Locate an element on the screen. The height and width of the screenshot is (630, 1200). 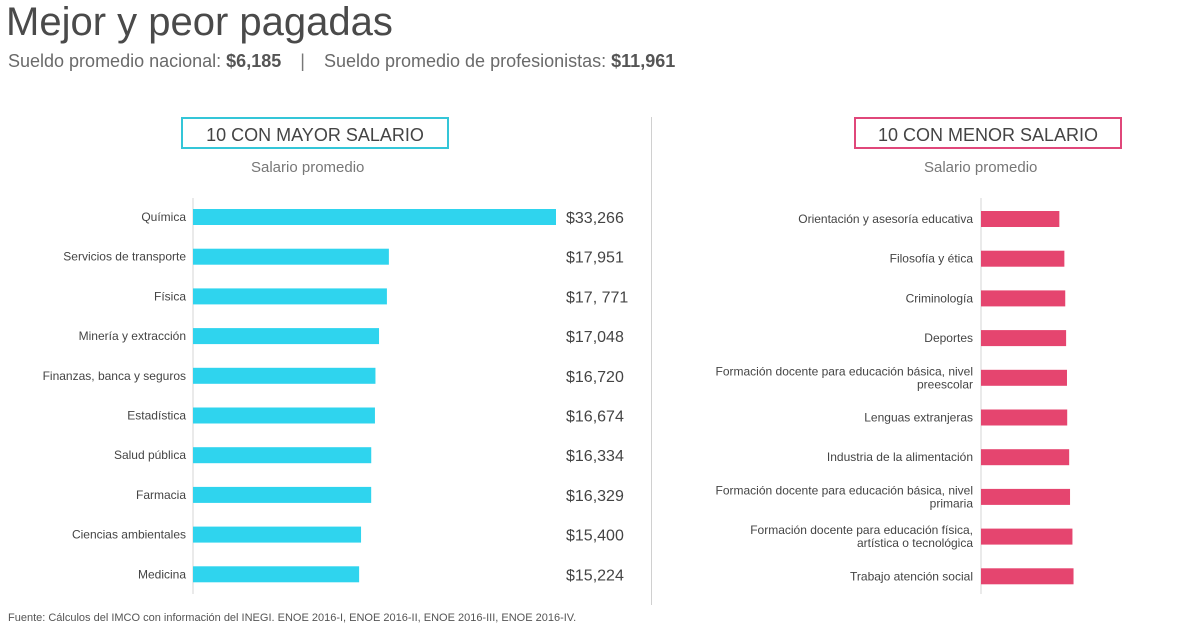
top-value-label: $16,674 is located at coordinates (595, 417).